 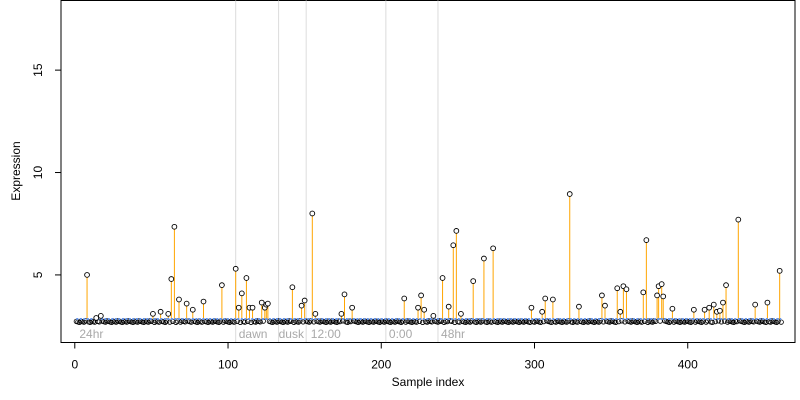 I want to click on annotation-0: 24hr, so click(x=91, y=334).